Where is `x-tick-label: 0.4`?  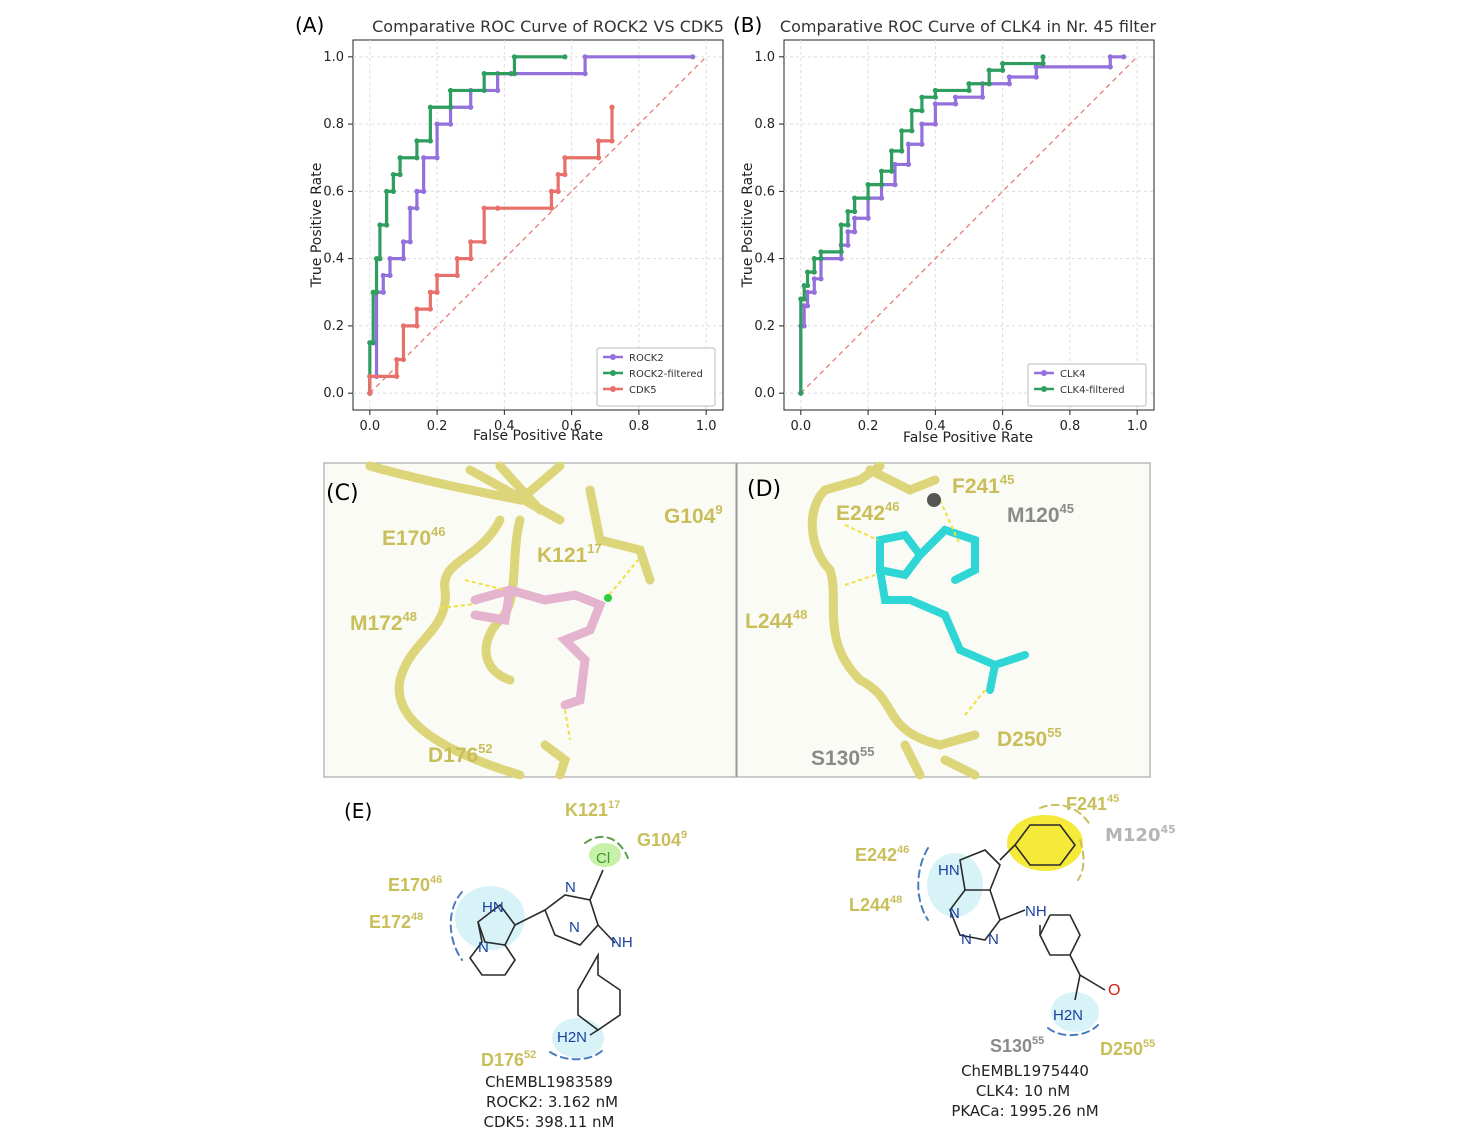
x-tick-label: 0.4 is located at coordinates (935, 426).